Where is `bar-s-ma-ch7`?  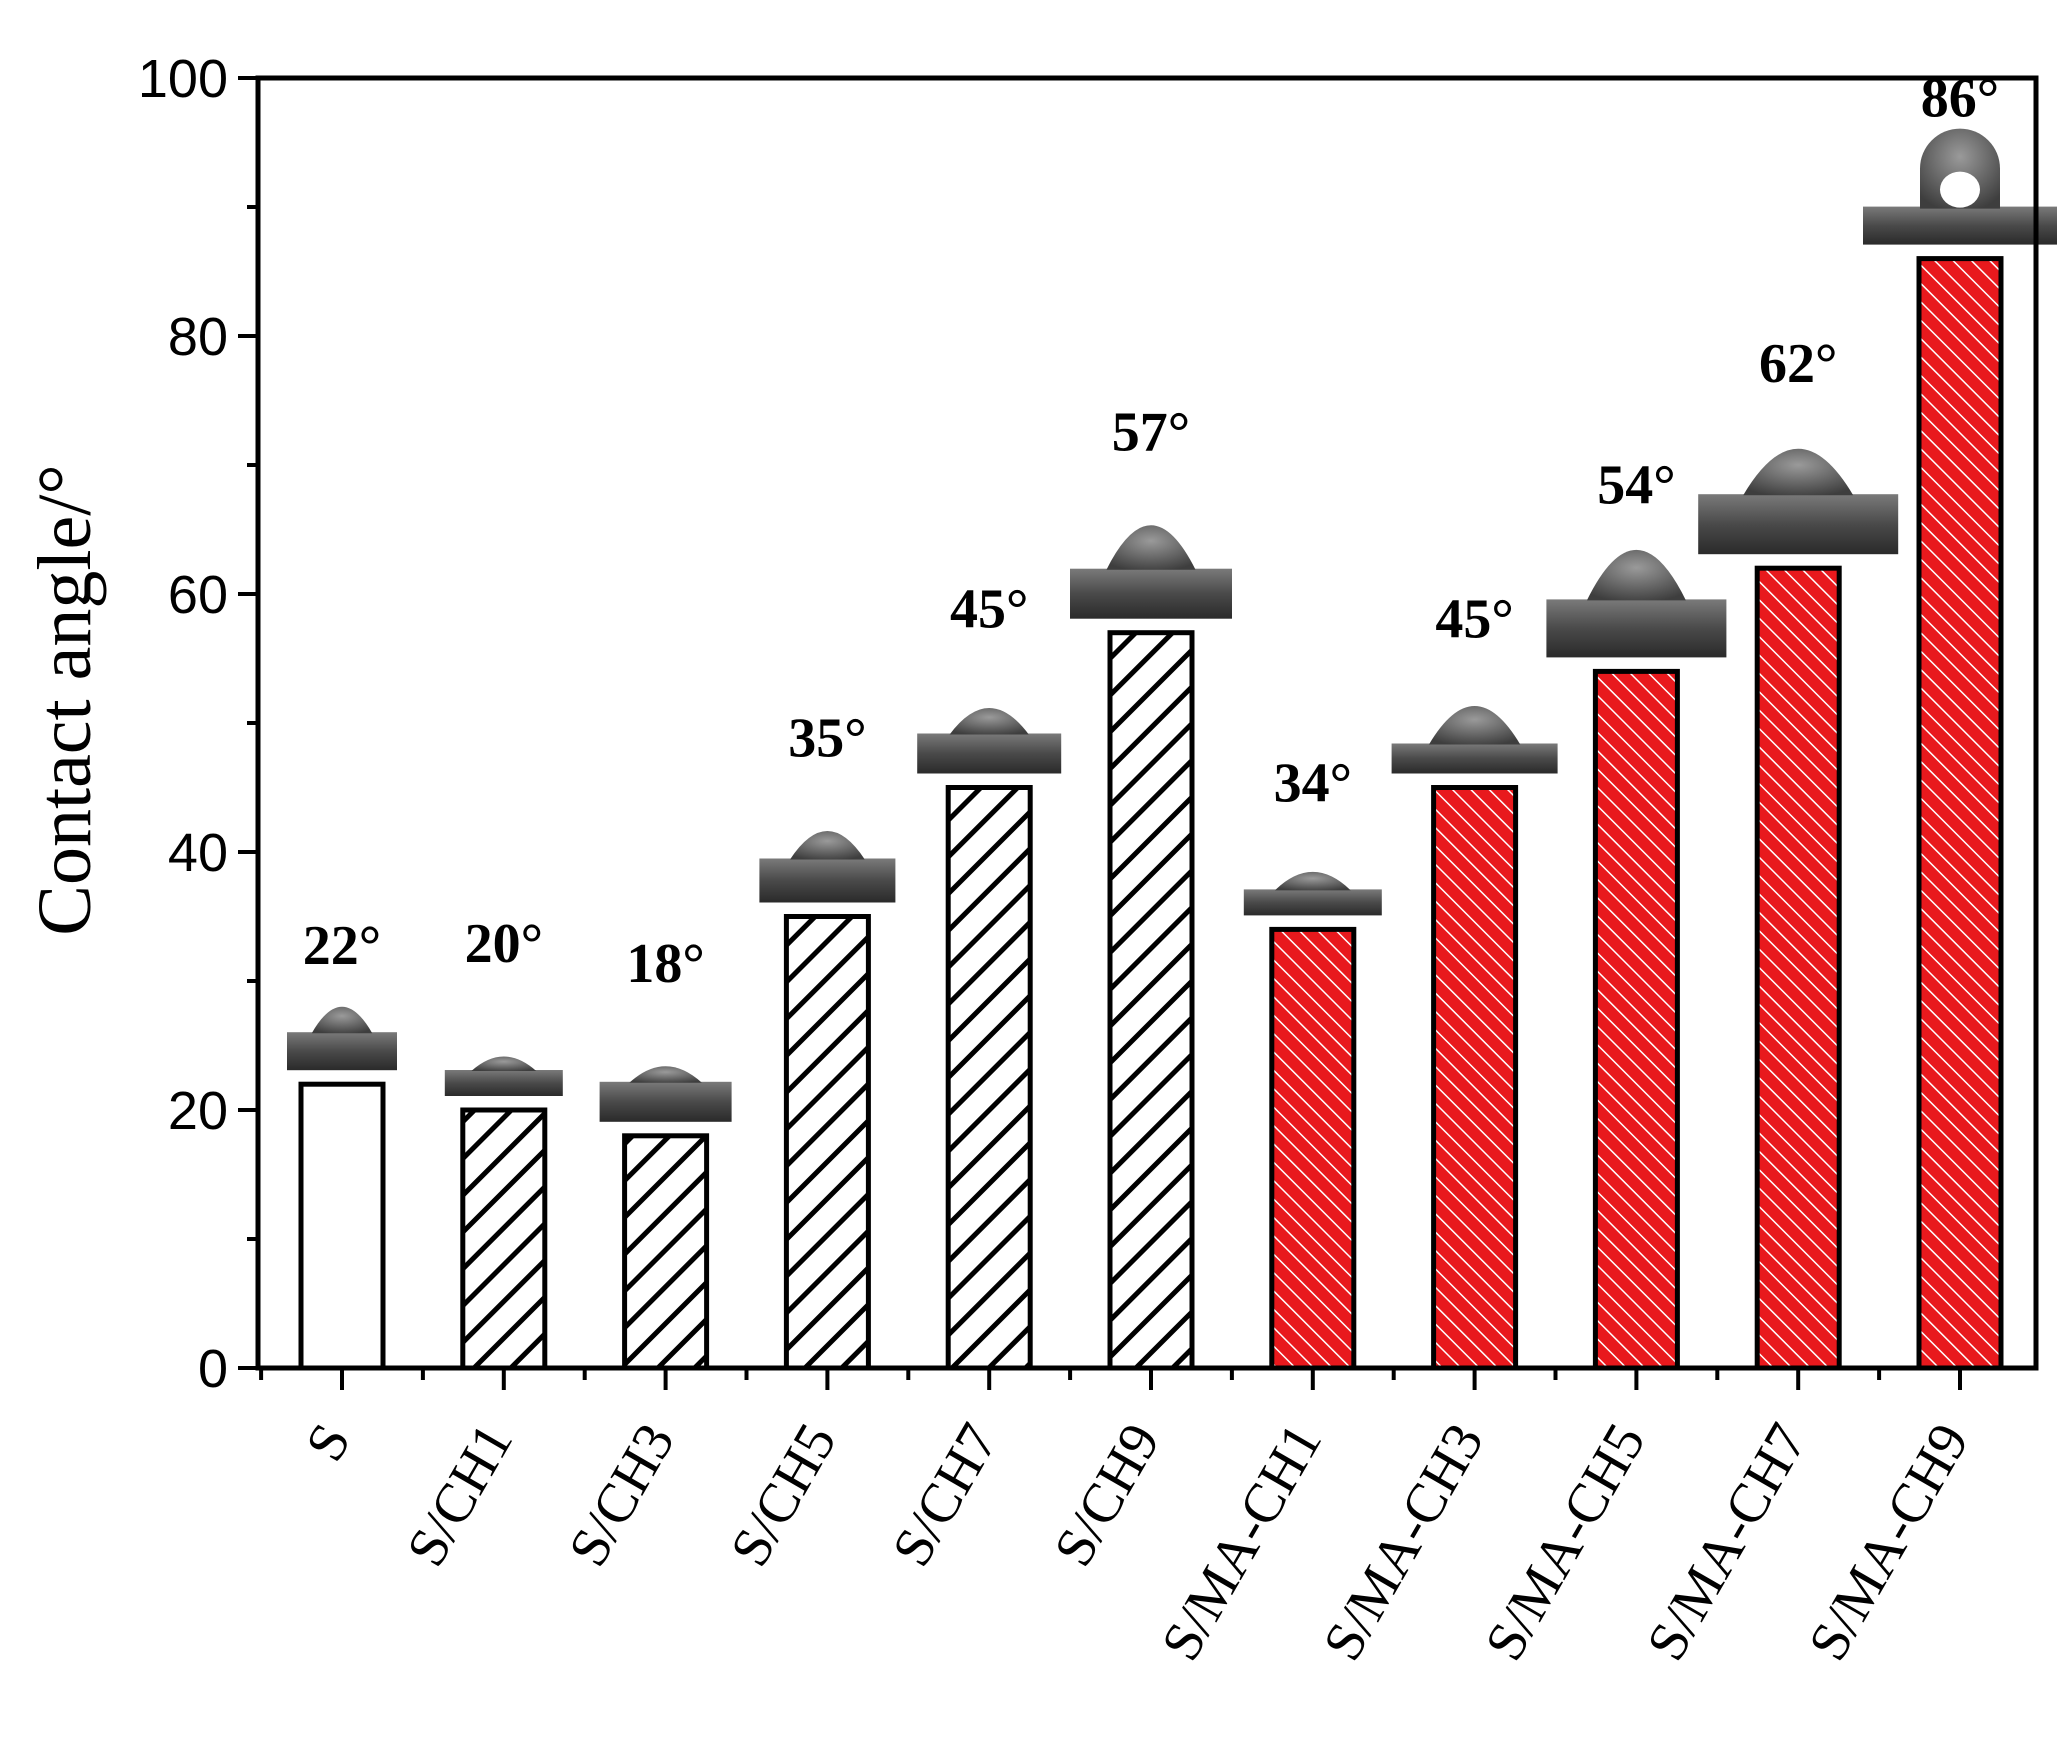 bar-s-ma-ch7 is located at coordinates (1798, 968).